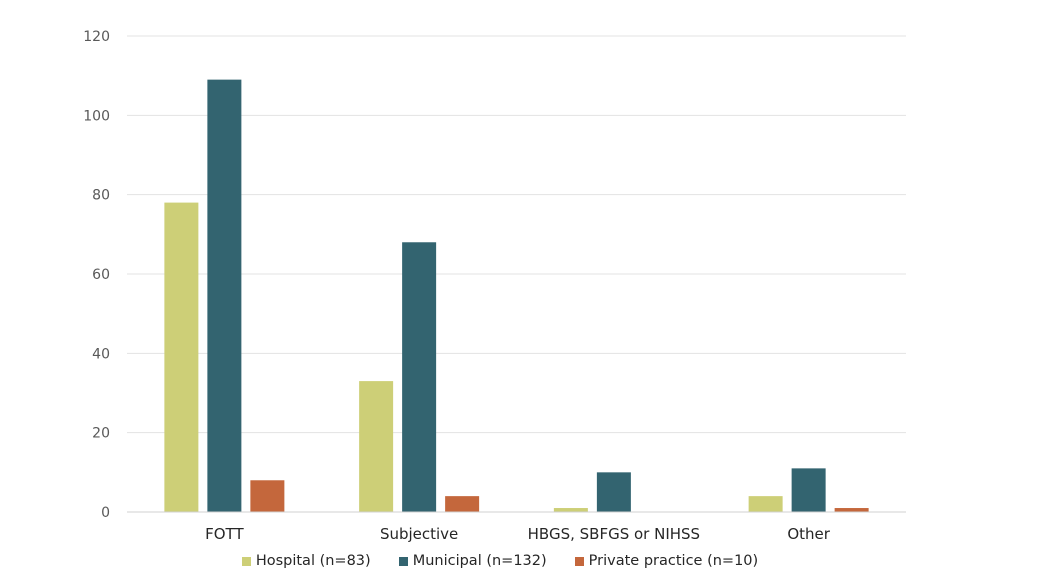  What do you see at coordinates (101, 354) in the screenshot?
I see `y-tick-label: 40` at bounding box center [101, 354].